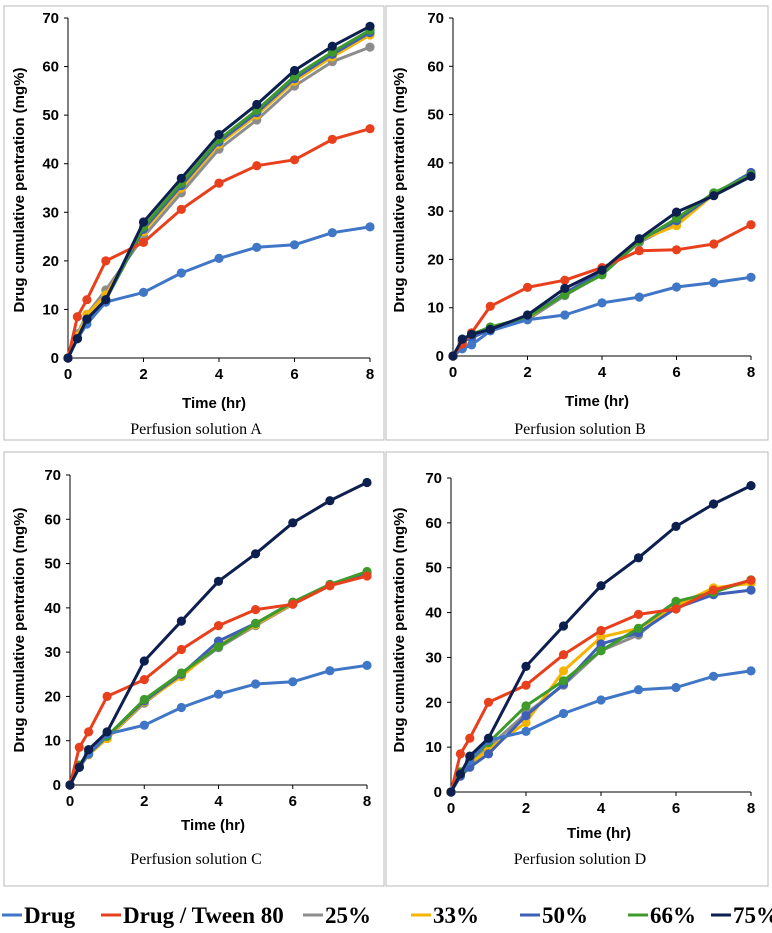  Describe the element at coordinates (219, 374) in the screenshot. I see `x-tick-label: 4` at that location.